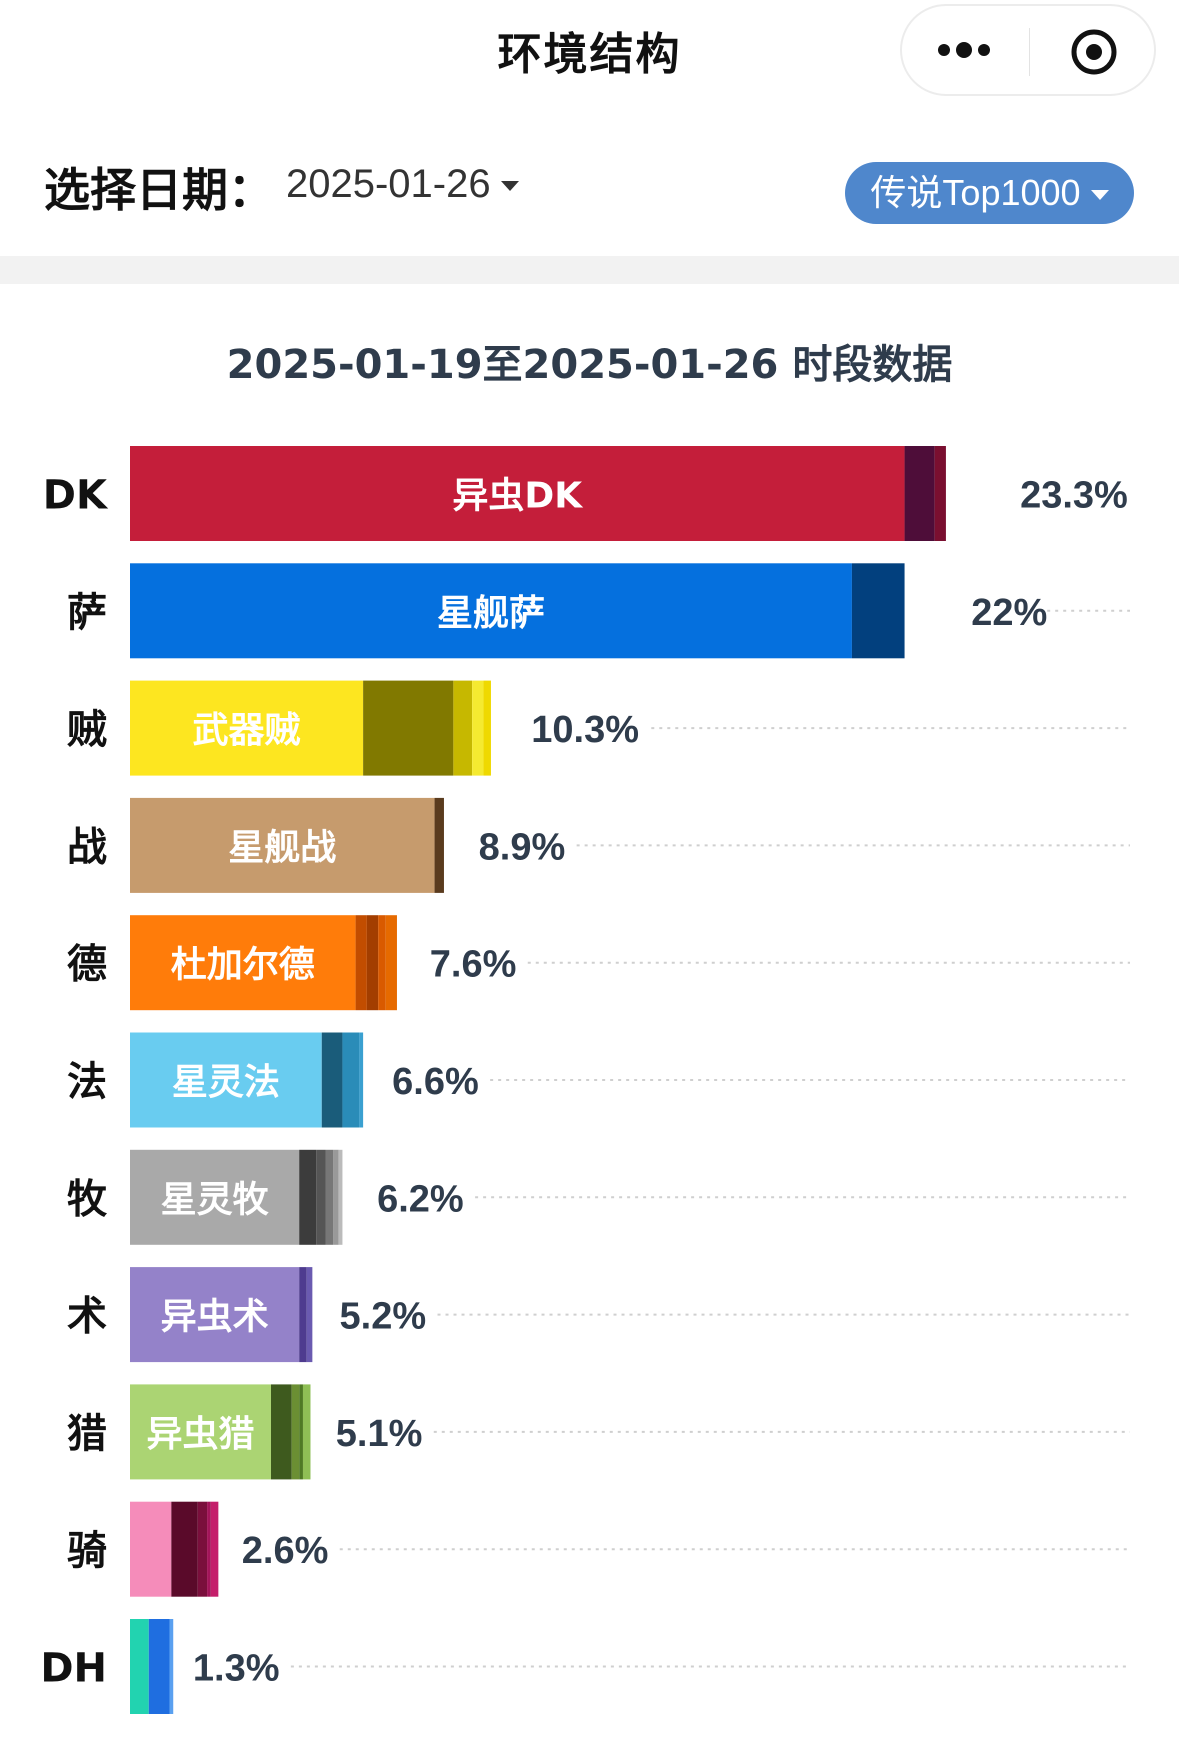  Describe the element at coordinates (73, 1669) in the screenshot. I see `category-label: DH` at that location.